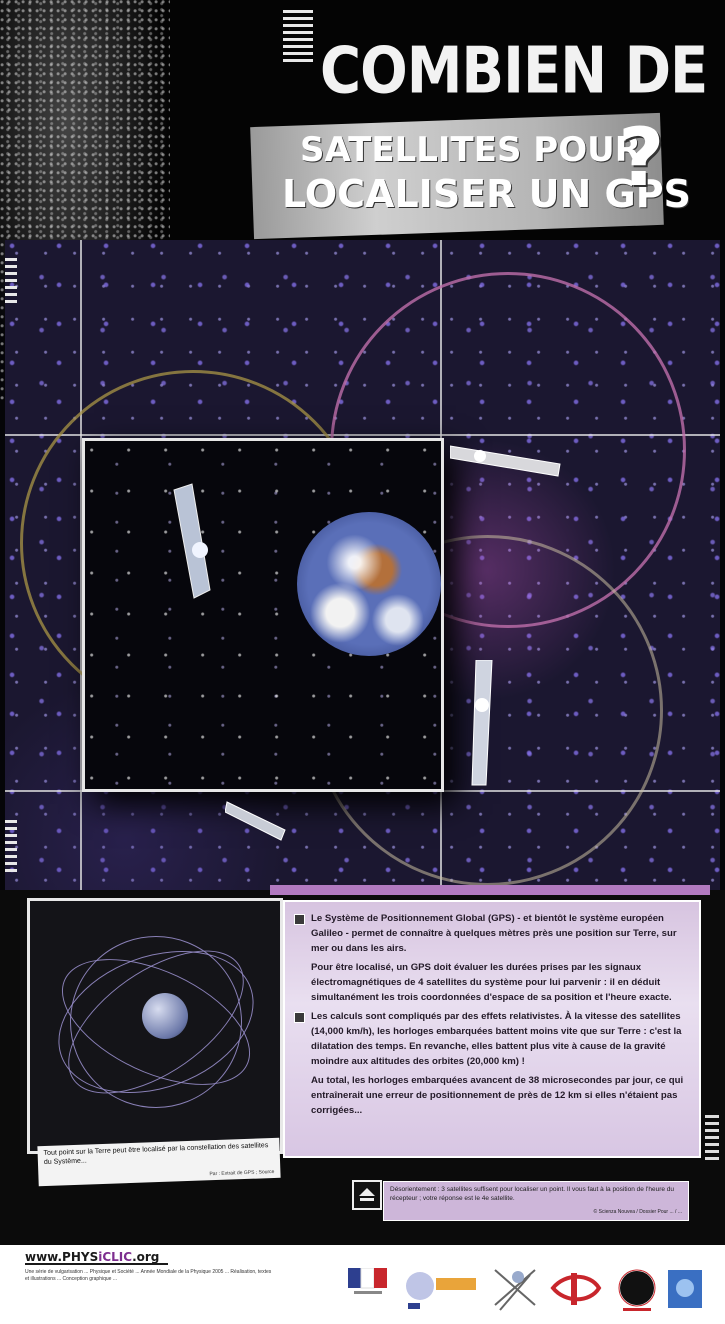  Describe the element at coordinates (637, 1290) in the screenshot. I see `logo-eclipse` at that location.